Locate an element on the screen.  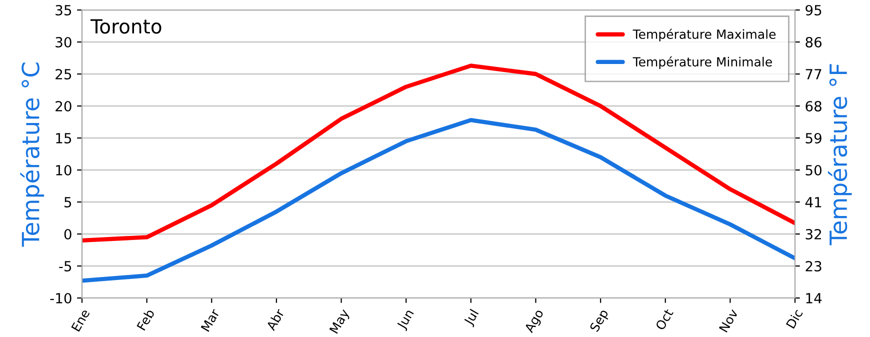
chart-title: Toronto is located at coordinates (126, 26).